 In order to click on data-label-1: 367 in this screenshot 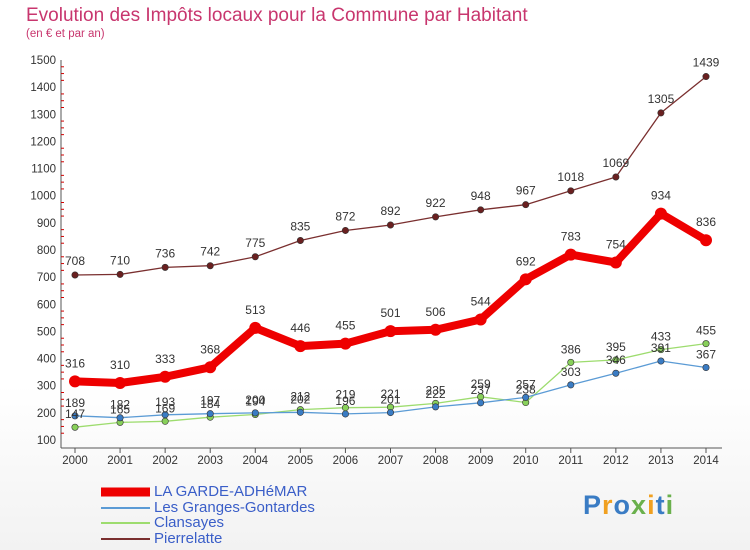, I will do `click(706, 355)`.